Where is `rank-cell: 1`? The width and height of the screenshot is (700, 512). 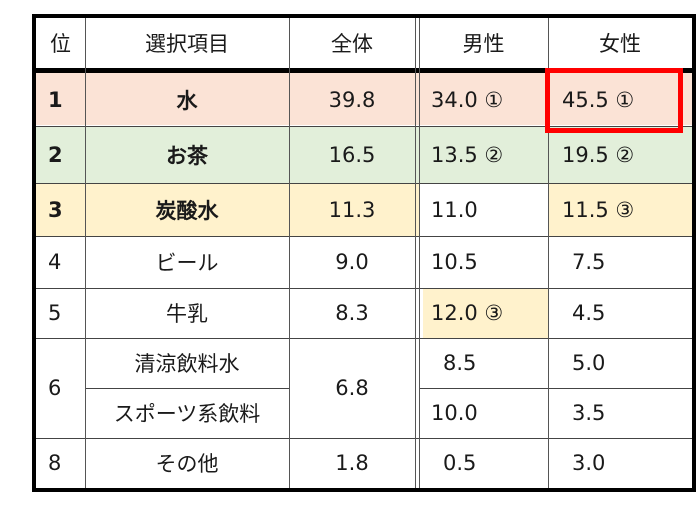
rank-cell: 1 is located at coordinates (55, 99).